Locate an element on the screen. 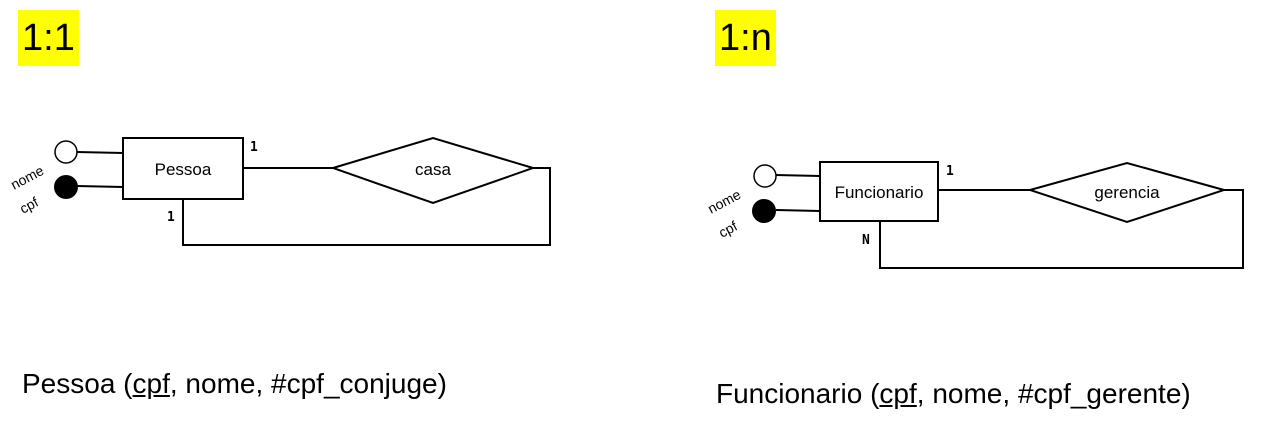 The width and height of the screenshot is (1267, 437). relational-schema-right: Funcionario (cpf, nome, #cpf_gerente) is located at coordinates (953, 394).